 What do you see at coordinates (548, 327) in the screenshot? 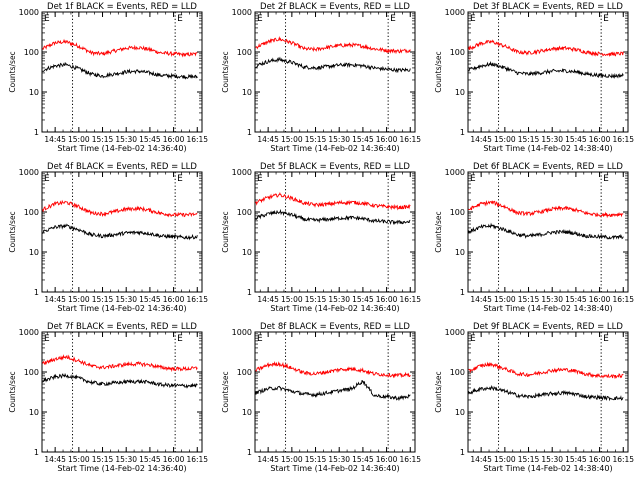
I see `panel-title: Det 9f BLACK = Events, RED = LLD` at bounding box center [548, 327].